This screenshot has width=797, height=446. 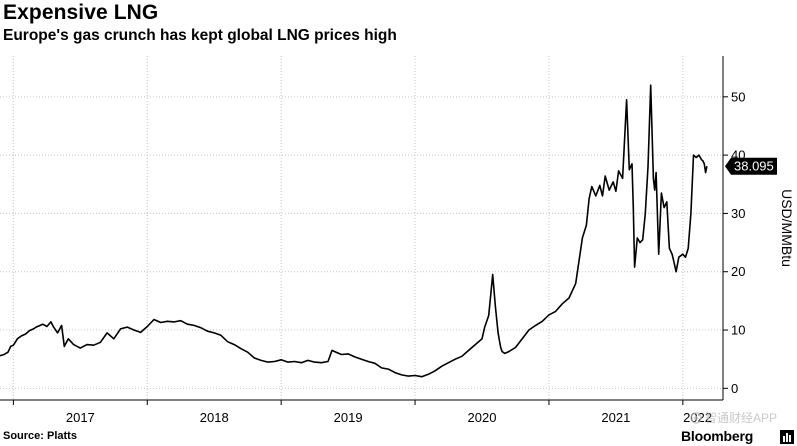 What do you see at coordinates (738, 213) in the screenshot?
I see `y-tick-label: 30` at bounding box center [738, 213].